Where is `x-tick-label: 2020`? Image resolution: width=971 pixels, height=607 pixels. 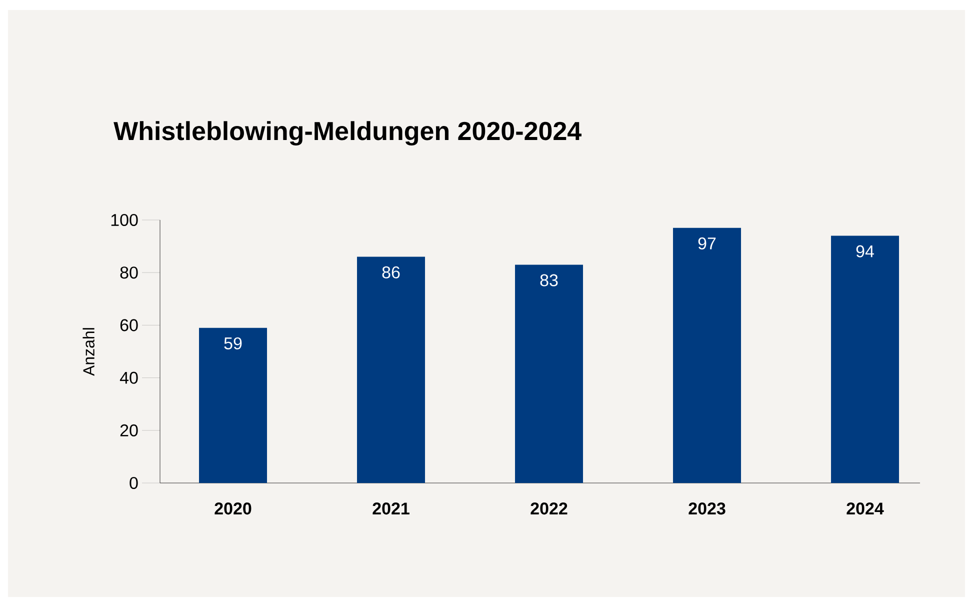
x-tick-label: 2020 is located at coordinates (233, 508).